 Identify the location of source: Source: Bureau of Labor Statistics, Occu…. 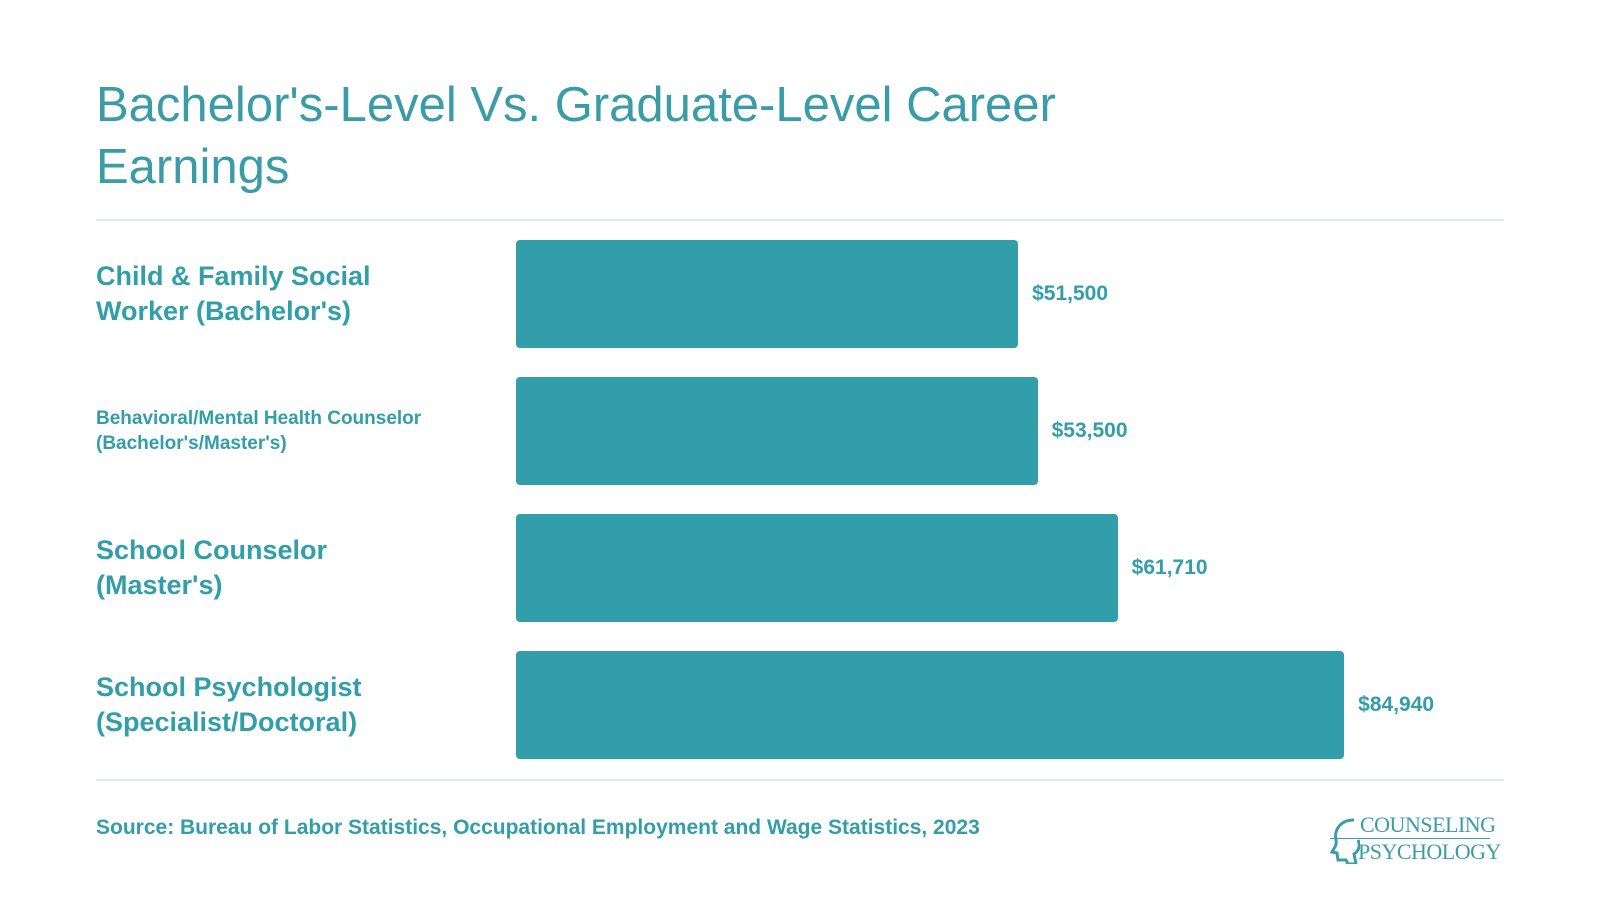
(538, 827).